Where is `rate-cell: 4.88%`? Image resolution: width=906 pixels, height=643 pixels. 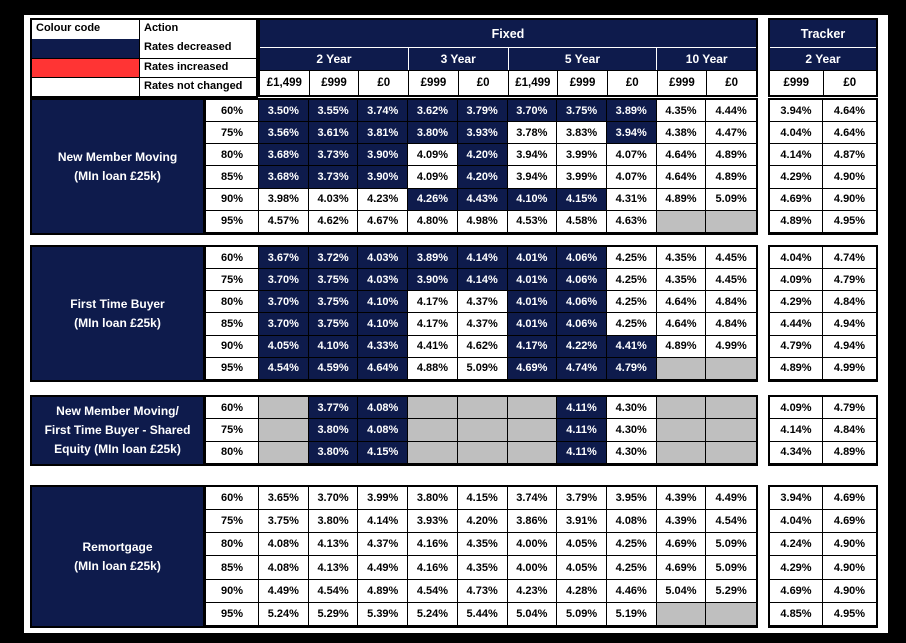 rate-cell: 4.88% is located at coordinates (433, 368).